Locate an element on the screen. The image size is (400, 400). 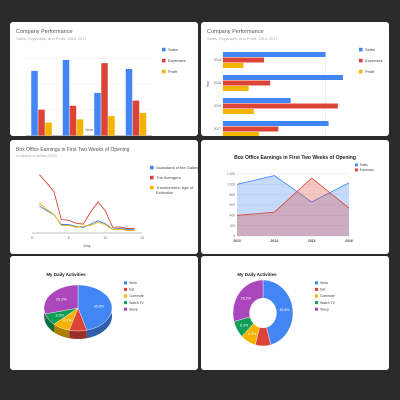
slice-label: 29.2% is located at coordinates (61, 300).